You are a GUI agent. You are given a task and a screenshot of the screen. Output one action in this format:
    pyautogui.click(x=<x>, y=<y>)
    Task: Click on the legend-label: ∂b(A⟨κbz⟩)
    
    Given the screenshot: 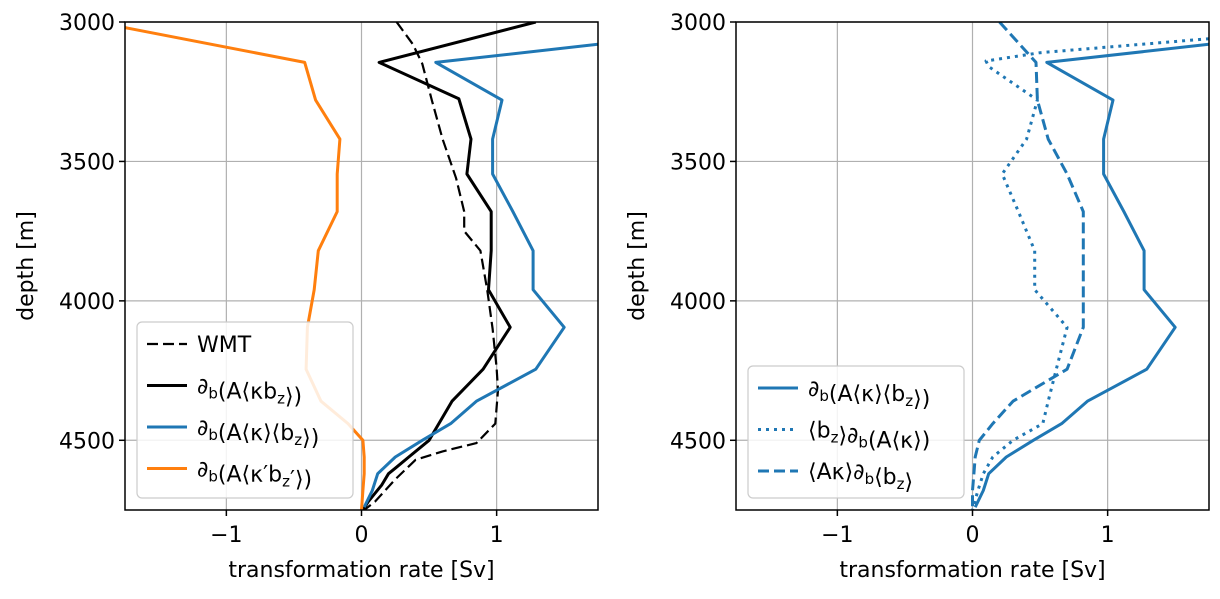 What is the action you would take?
    pyautogui.click(x=249, y=392)
    